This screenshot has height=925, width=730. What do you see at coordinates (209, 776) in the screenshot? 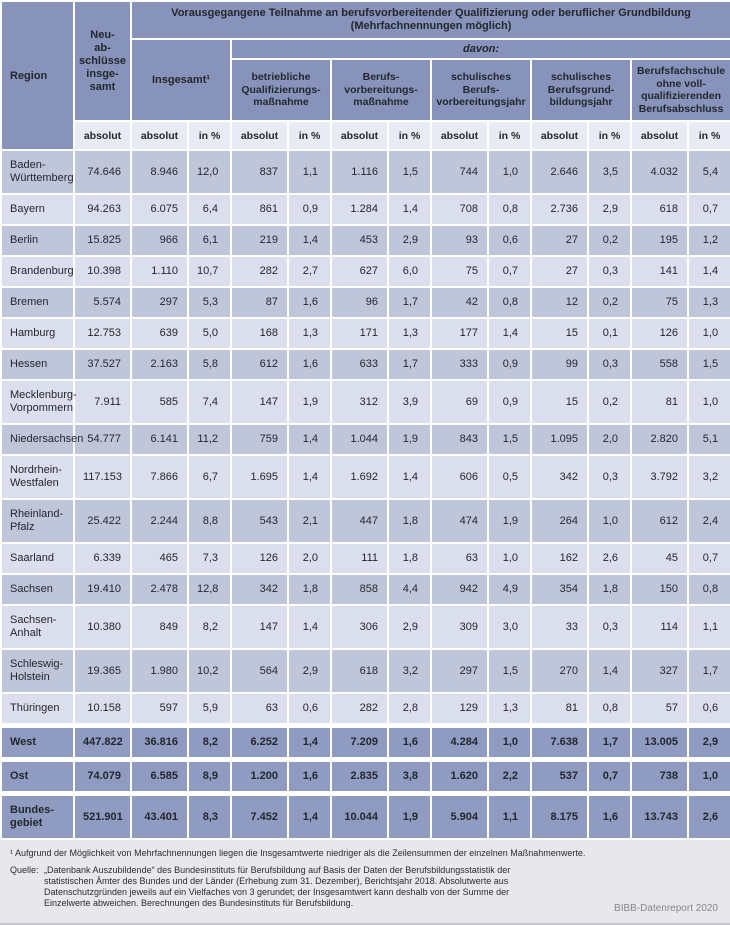
I see `value-cell: 8,9` at bounding box center [209, 776].